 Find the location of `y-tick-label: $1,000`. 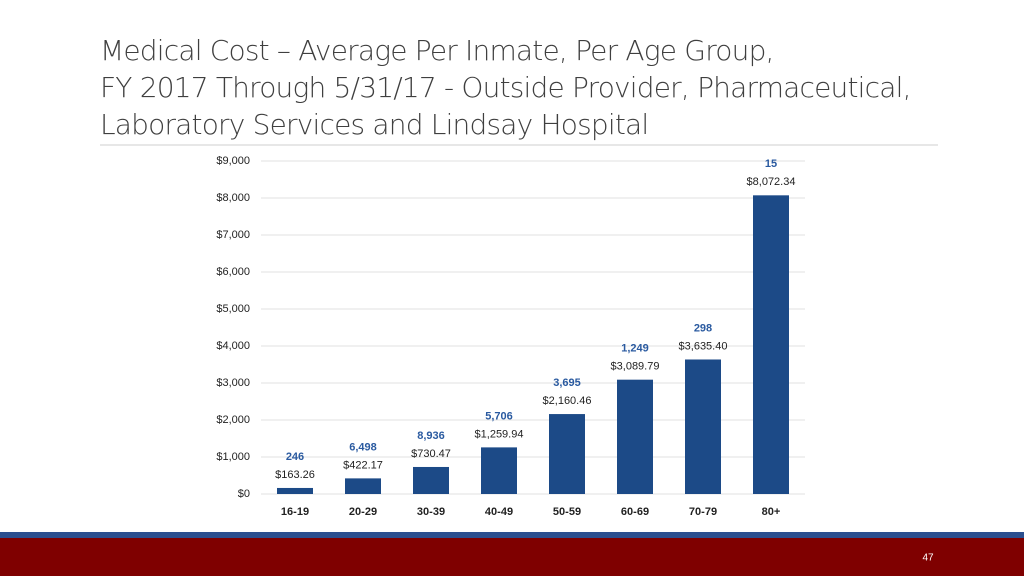

y-tick-label: $1,000 is located at coordinates (233, 457).